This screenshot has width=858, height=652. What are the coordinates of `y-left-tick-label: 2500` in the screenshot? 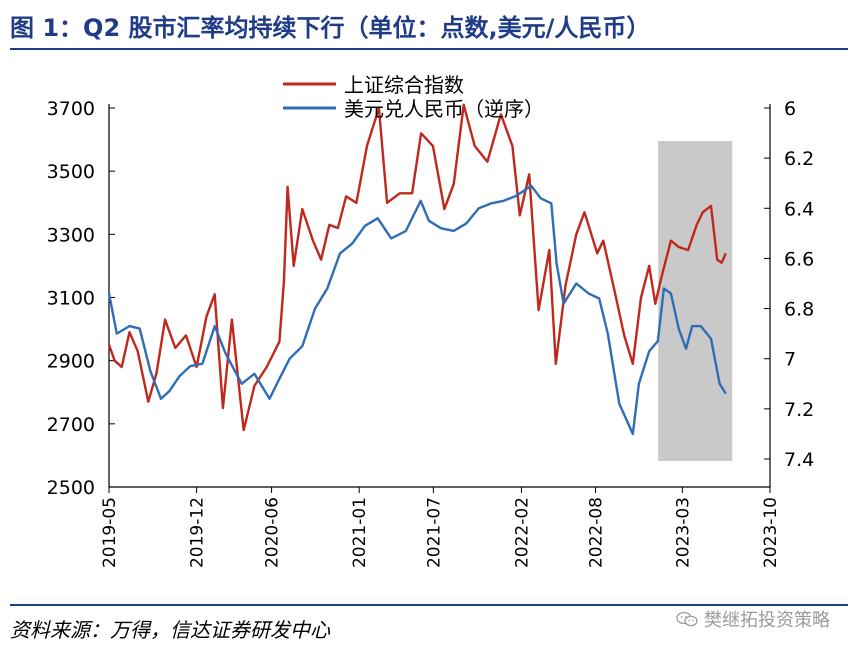 It's located at (71, 488).